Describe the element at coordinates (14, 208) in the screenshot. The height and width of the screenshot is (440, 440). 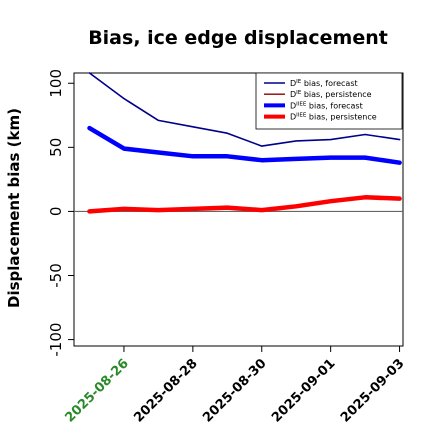
I see `y-axis-label: Displacement bias (km)` at that location.